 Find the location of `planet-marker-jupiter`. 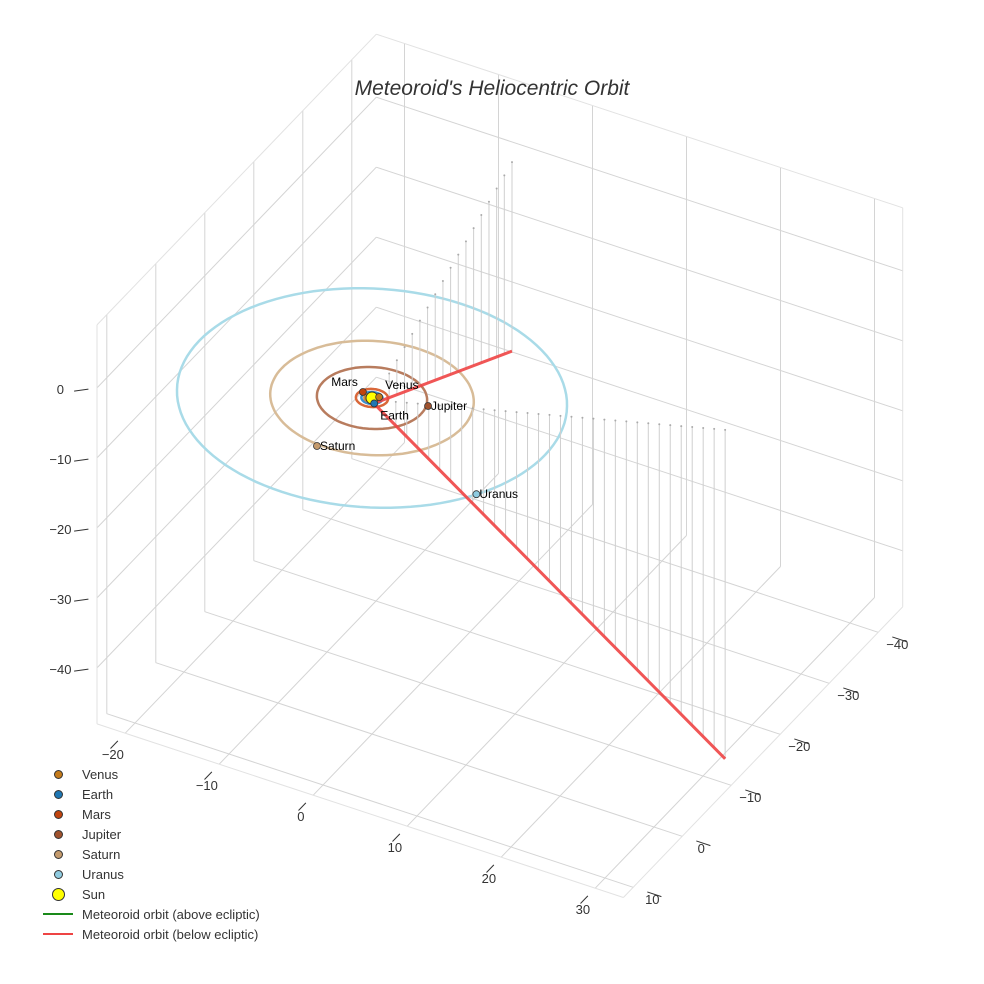

planet-marker-jupiter is located at coordinates (428, 406).